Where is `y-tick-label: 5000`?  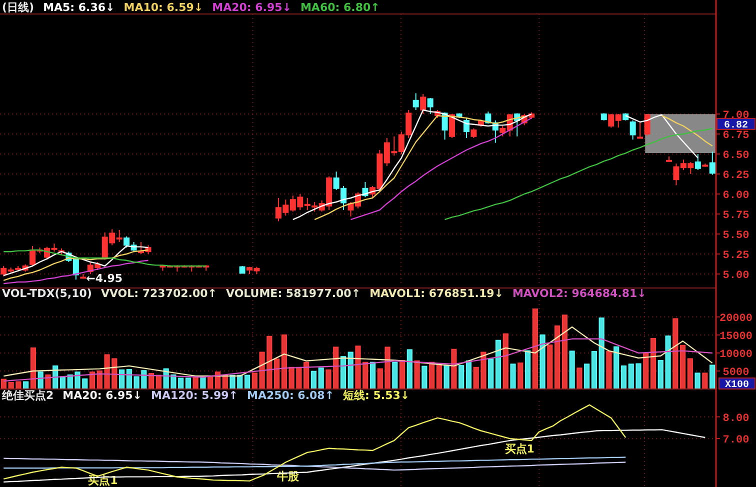
y-tick-label: 5000 is located at coordinates (736, 372).